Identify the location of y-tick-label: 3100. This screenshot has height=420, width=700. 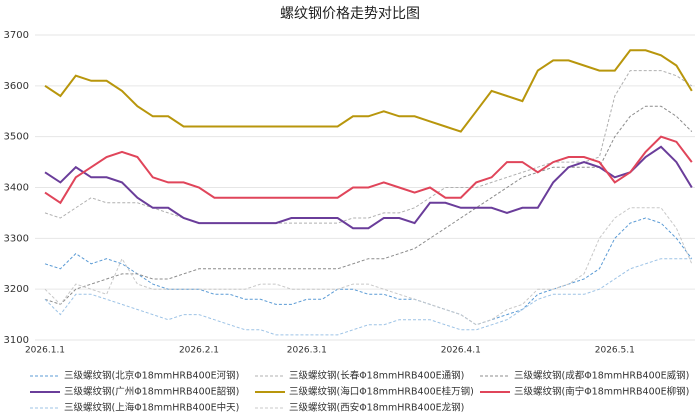
(16, 340).